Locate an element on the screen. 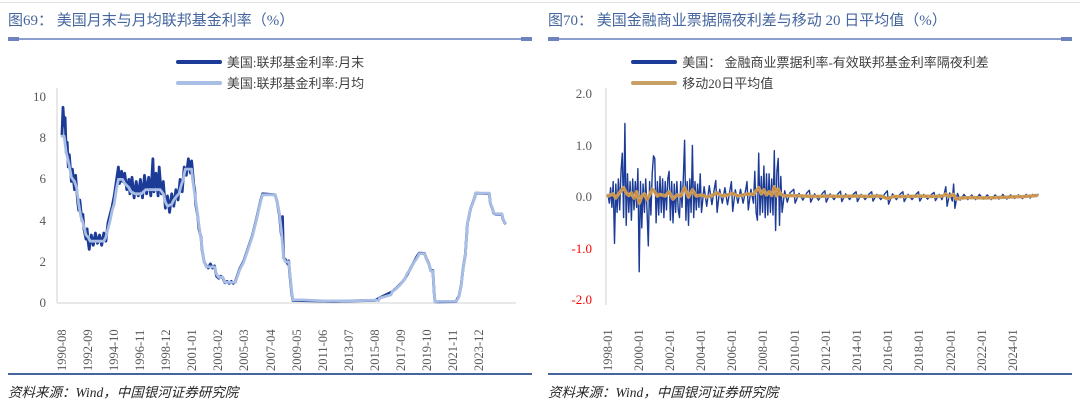 The image size is (1080, 411). x-axis-tick-label: 2017-09 is located at coordinates (401, 350).